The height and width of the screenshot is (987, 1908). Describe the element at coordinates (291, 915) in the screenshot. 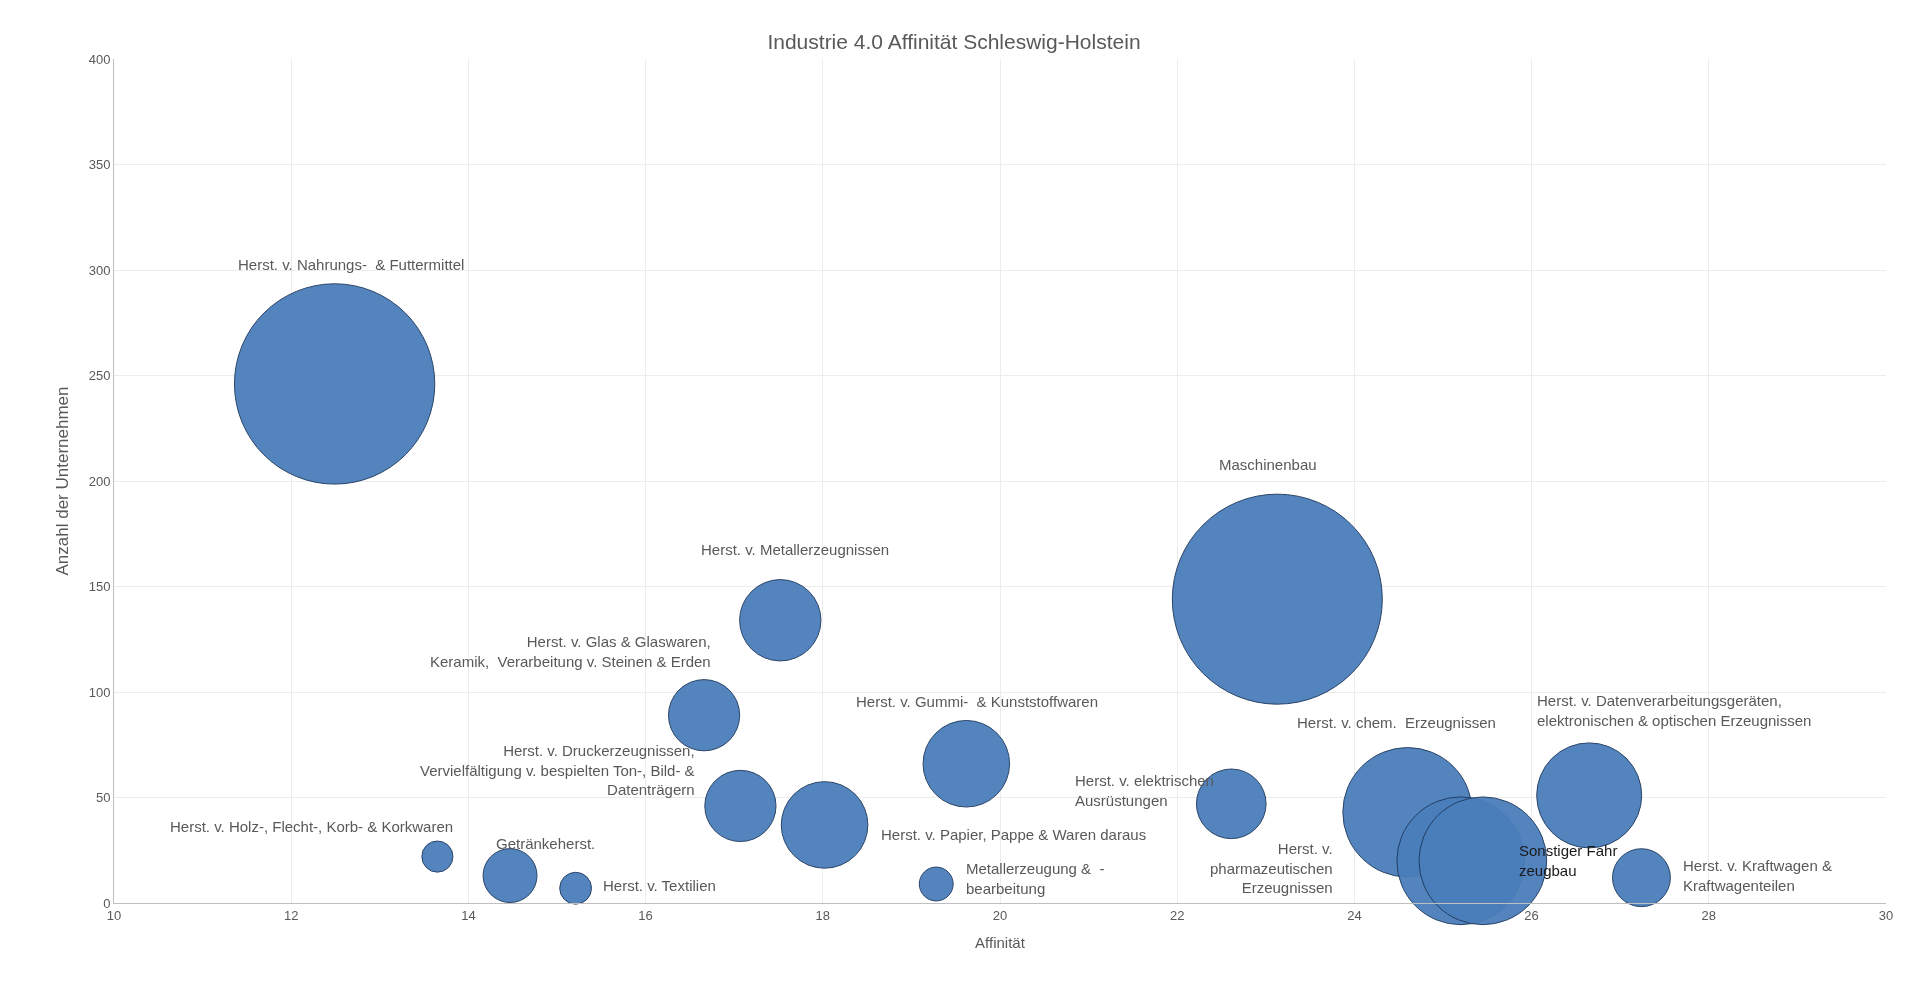

I see `x-tick-label: 12` at that location.